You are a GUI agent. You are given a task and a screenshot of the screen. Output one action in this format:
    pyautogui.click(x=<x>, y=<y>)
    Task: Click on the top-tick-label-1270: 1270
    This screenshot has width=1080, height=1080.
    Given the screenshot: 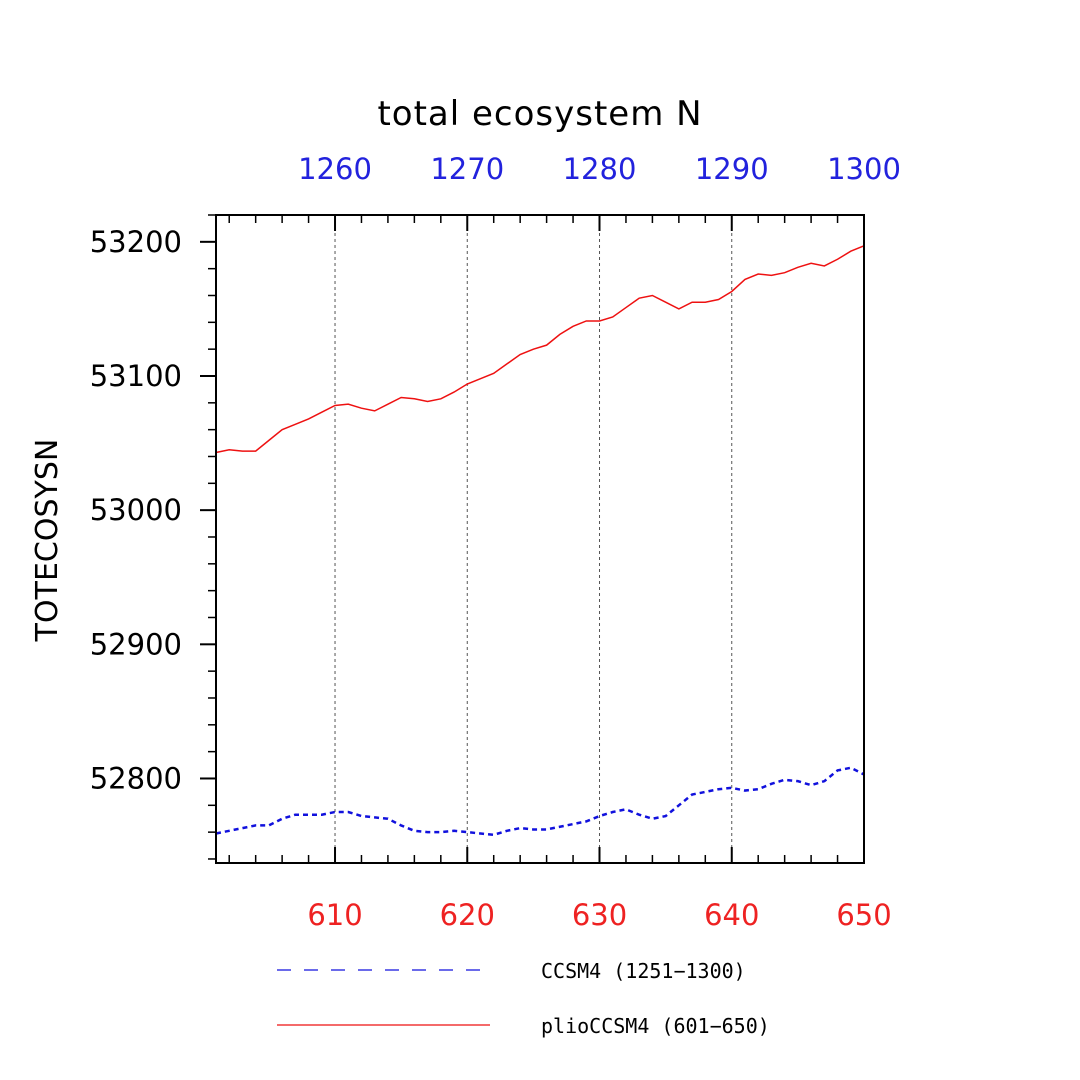 What is the action you would take?
    pyautogui.click(x=467, y=169)
    